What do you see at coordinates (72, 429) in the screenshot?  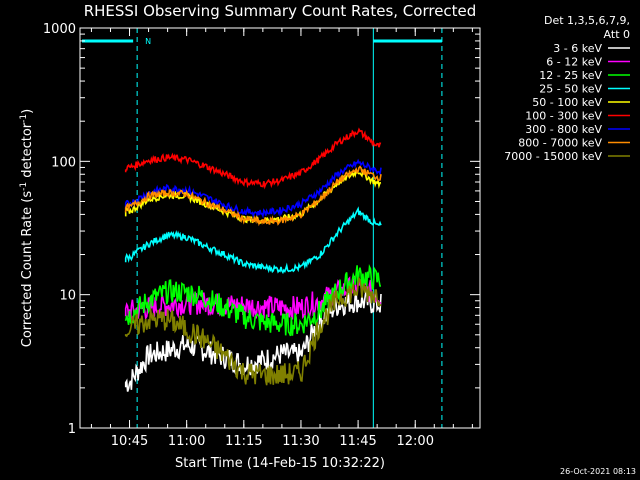 I see `y-tick-label-0: 1` at bounding box center [72, 429].